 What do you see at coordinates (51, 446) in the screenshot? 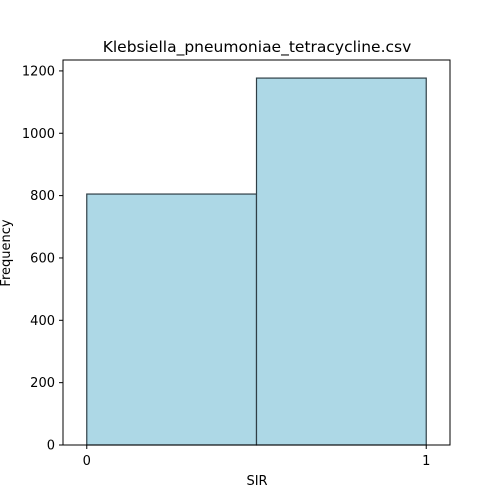
I see `y-tick-label-0: 0` at bounding box center [51, 446].